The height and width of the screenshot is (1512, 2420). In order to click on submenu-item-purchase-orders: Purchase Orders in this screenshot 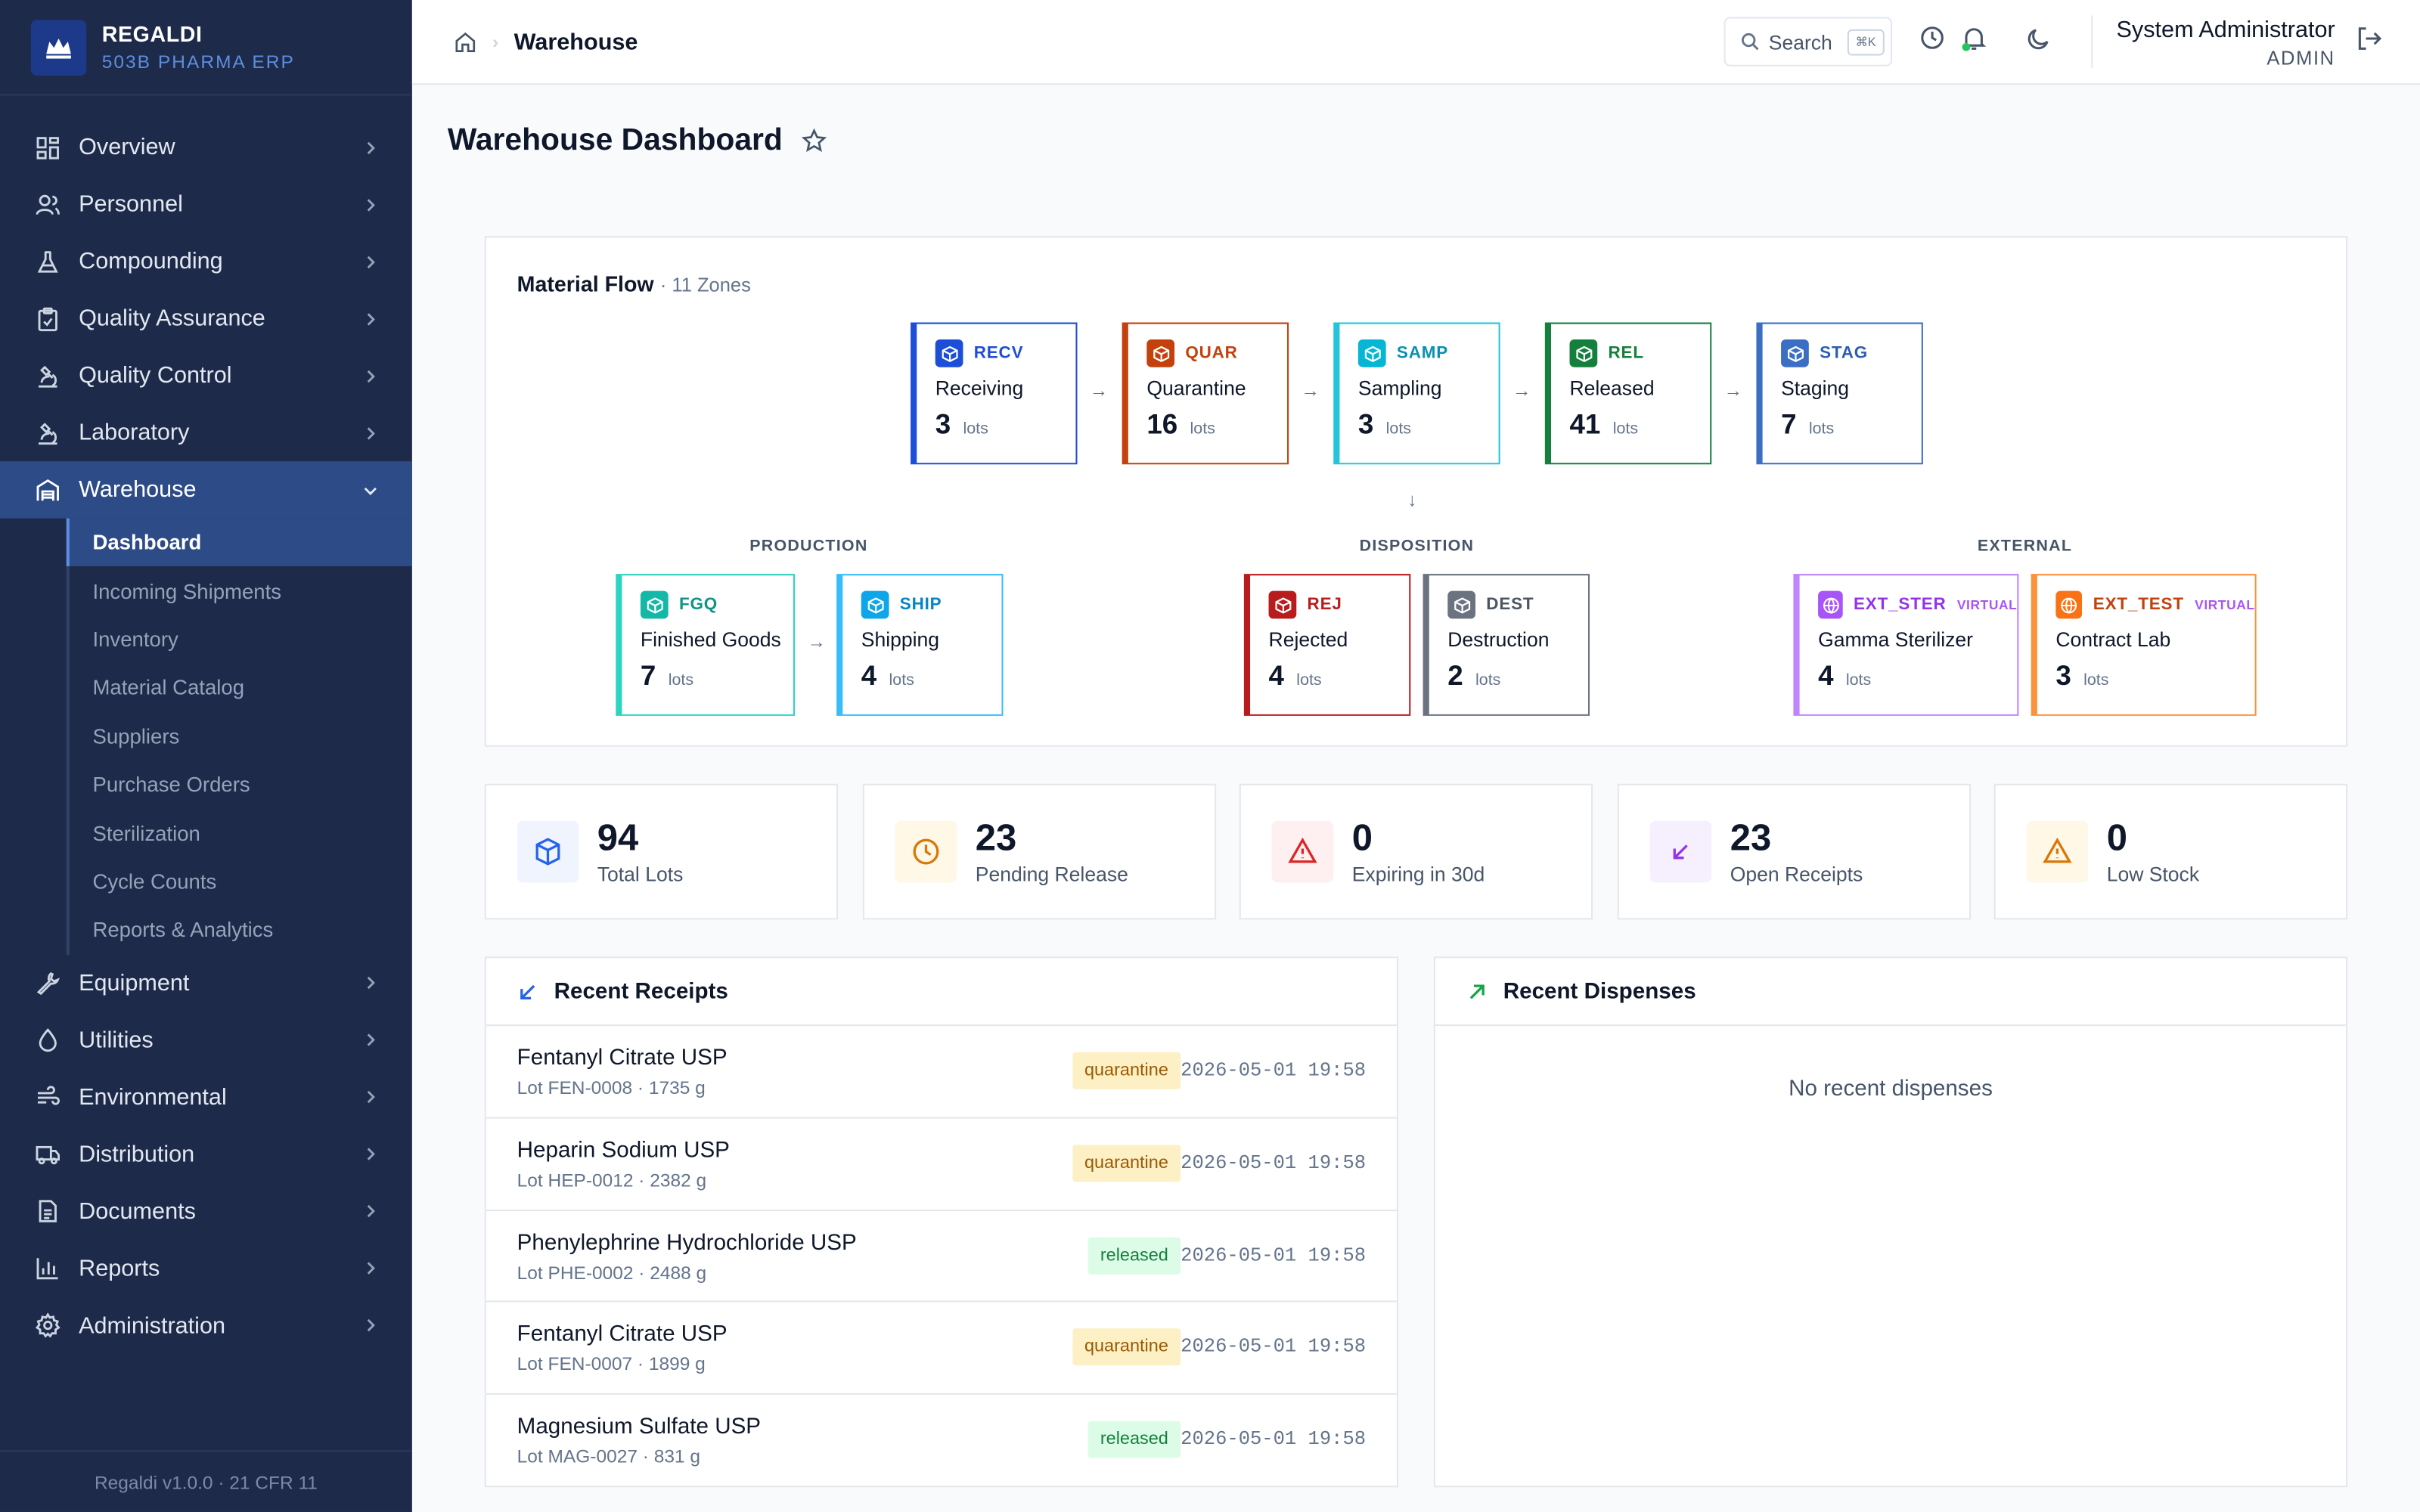, I will do `click(171, 785)`.